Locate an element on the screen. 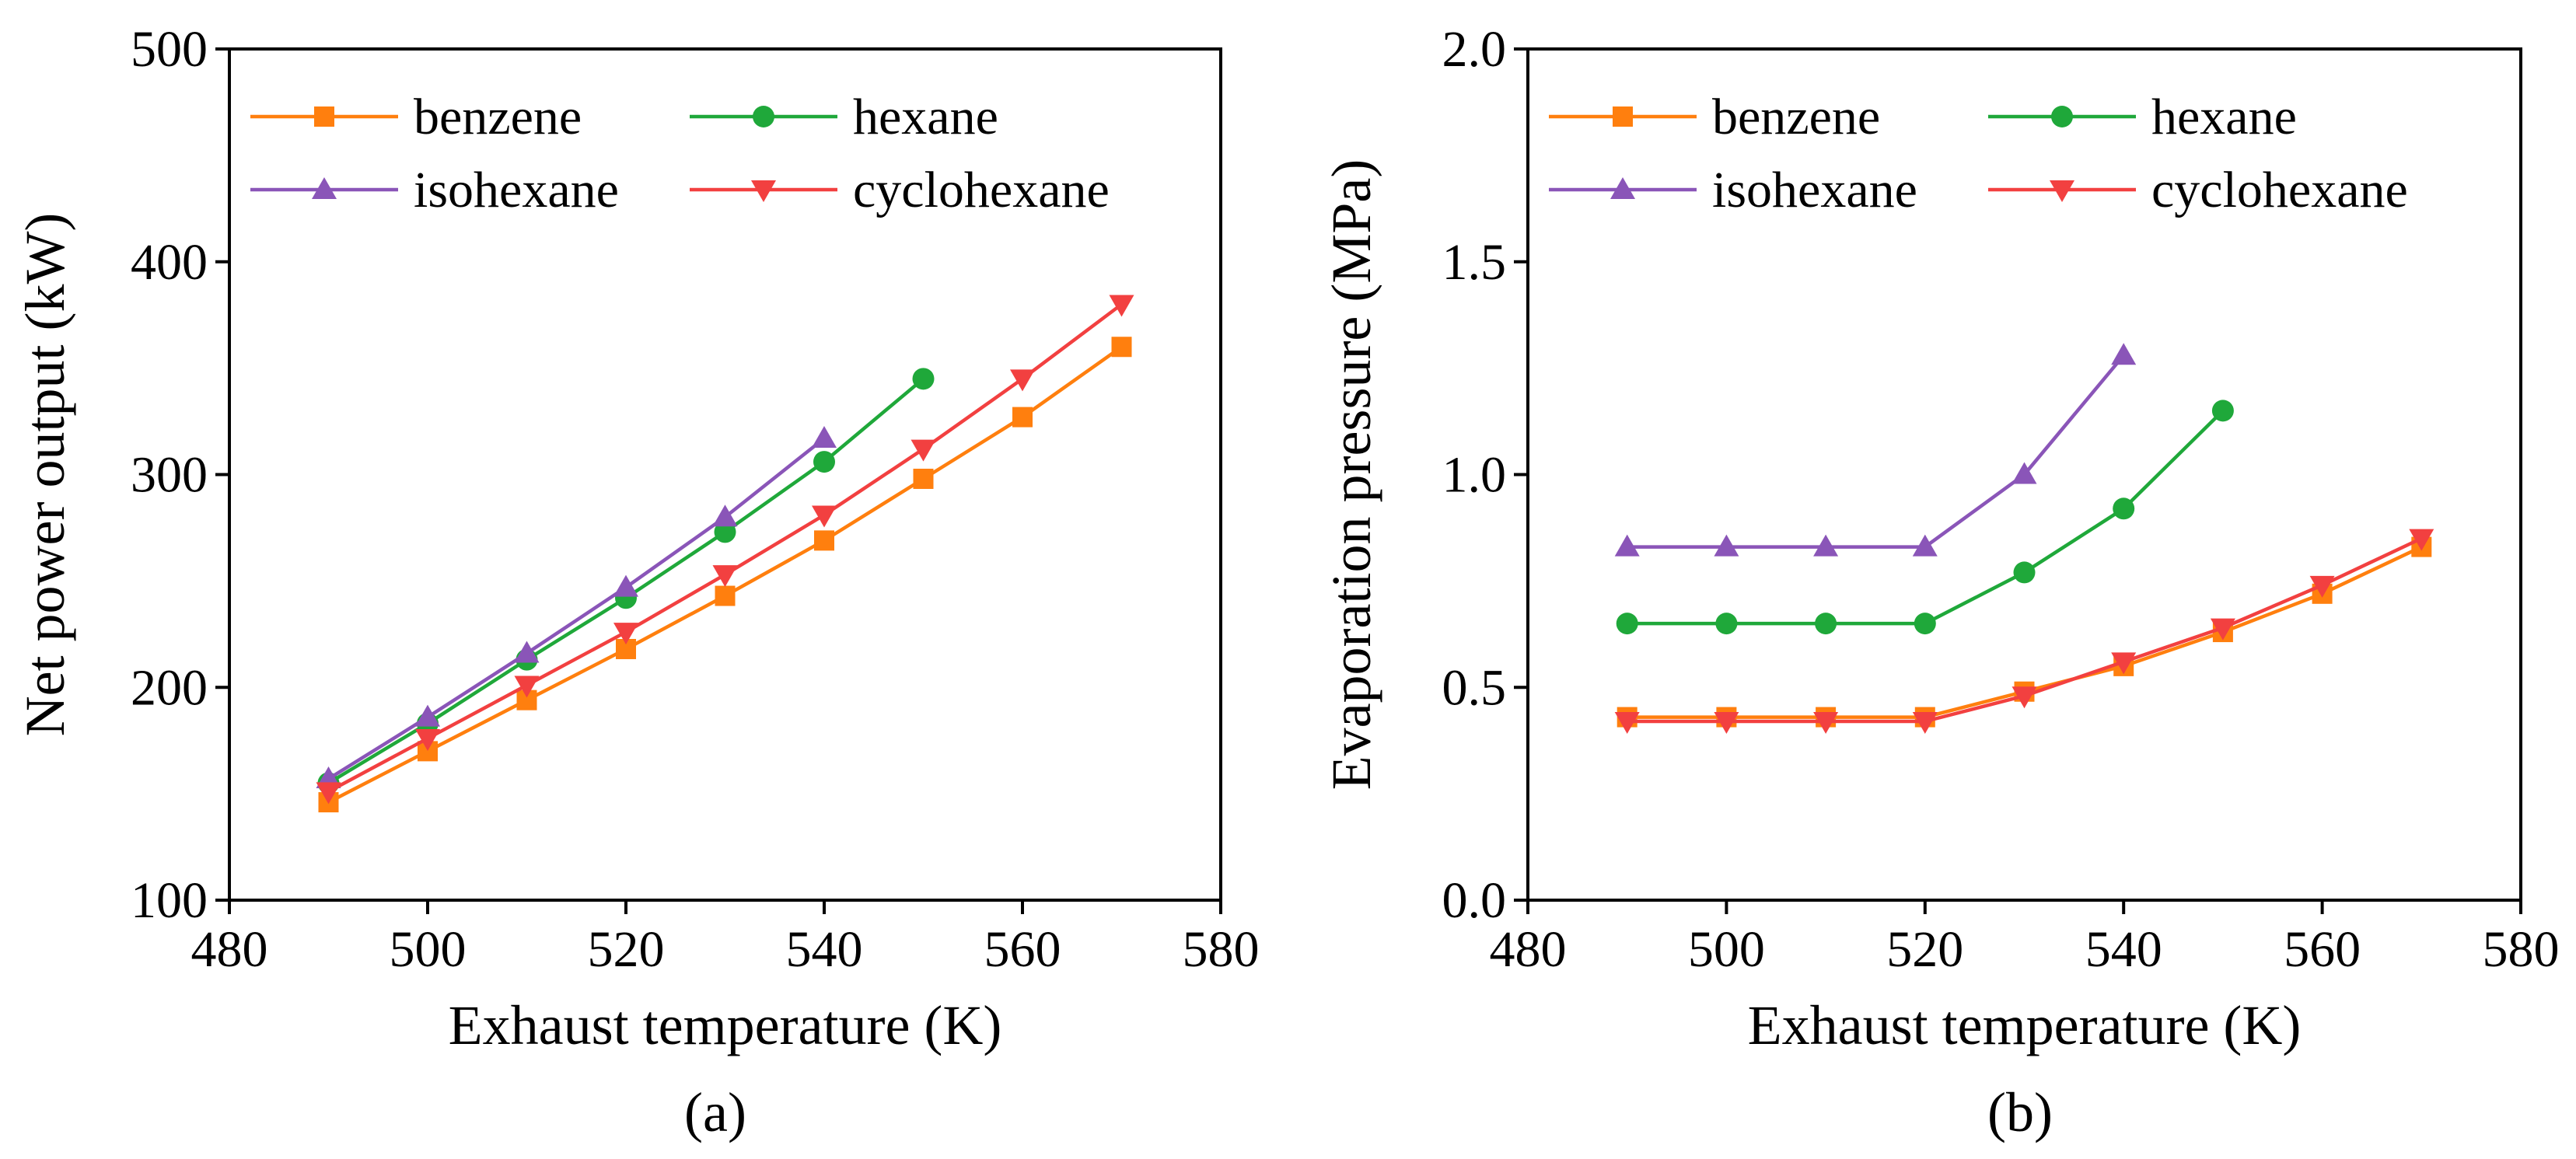 This screenshot has height=1159, width=2576. panel-caption: (b) is located at coordinates (2020, 1112).